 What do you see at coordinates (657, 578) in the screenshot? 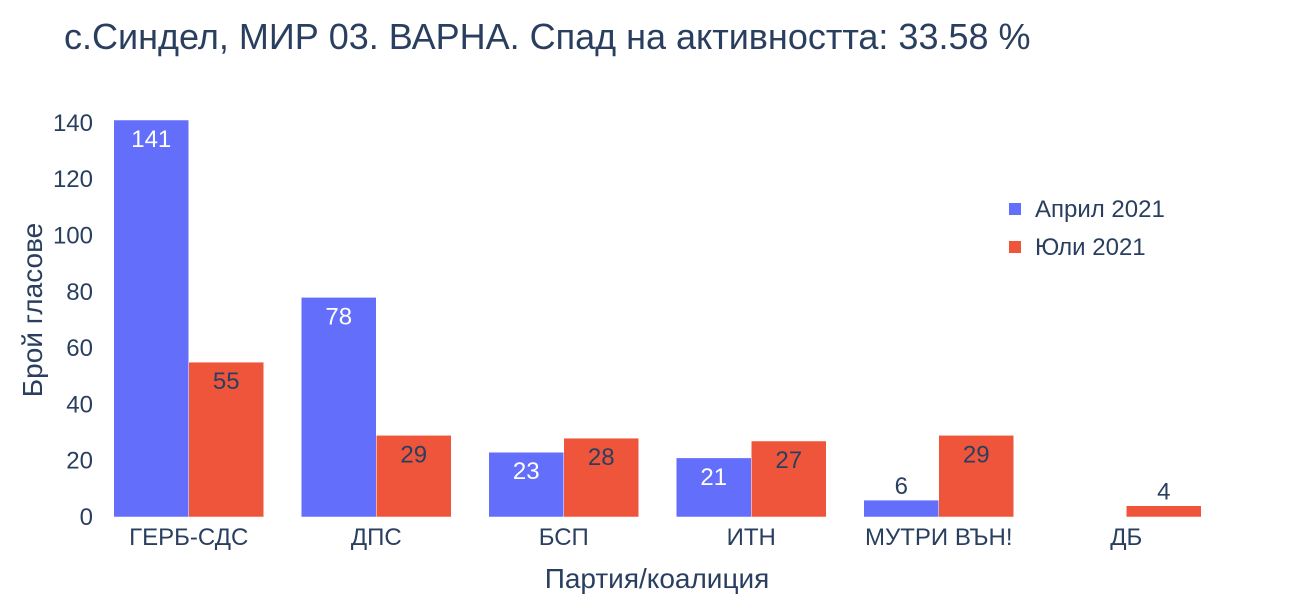
I see `x-axis-title: Партия/коалиция` at bounding box center [657, 578].